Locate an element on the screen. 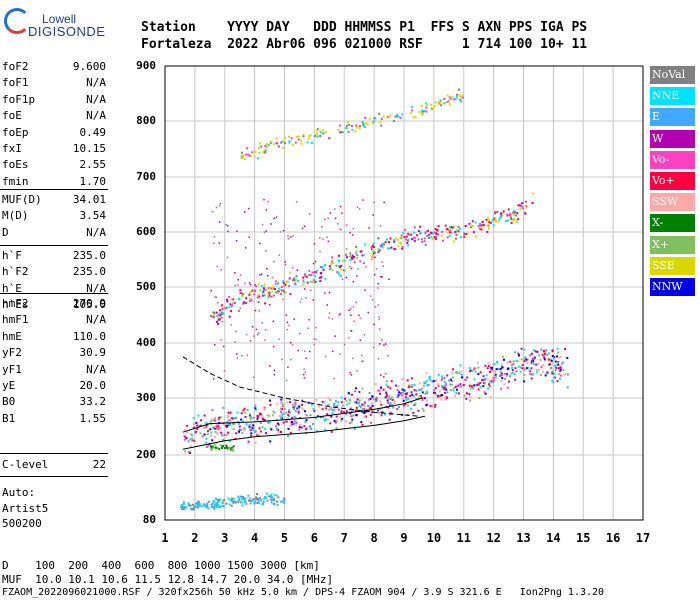 This screenshot has height=600, width=700. param-name: foF1 is located at coordinates (15, 83).